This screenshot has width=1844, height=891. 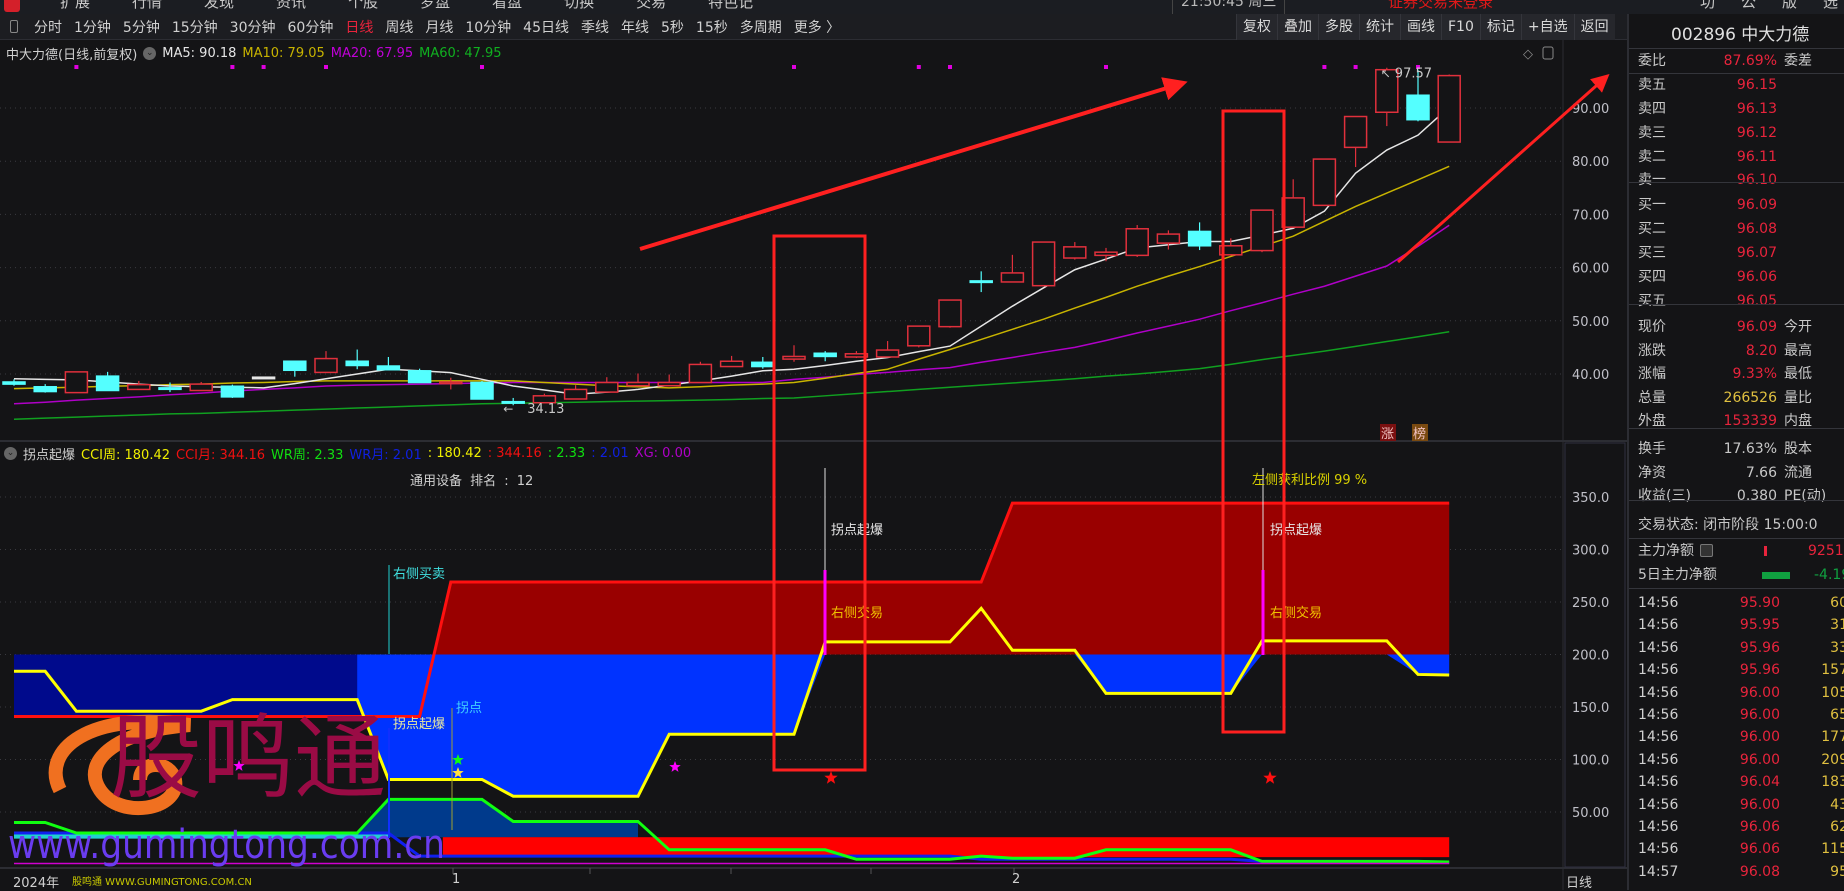 What do you see at coordinates (48, 27) in the screenshot?
I see `period-tab: 分时` at bounding box center [48, 27].